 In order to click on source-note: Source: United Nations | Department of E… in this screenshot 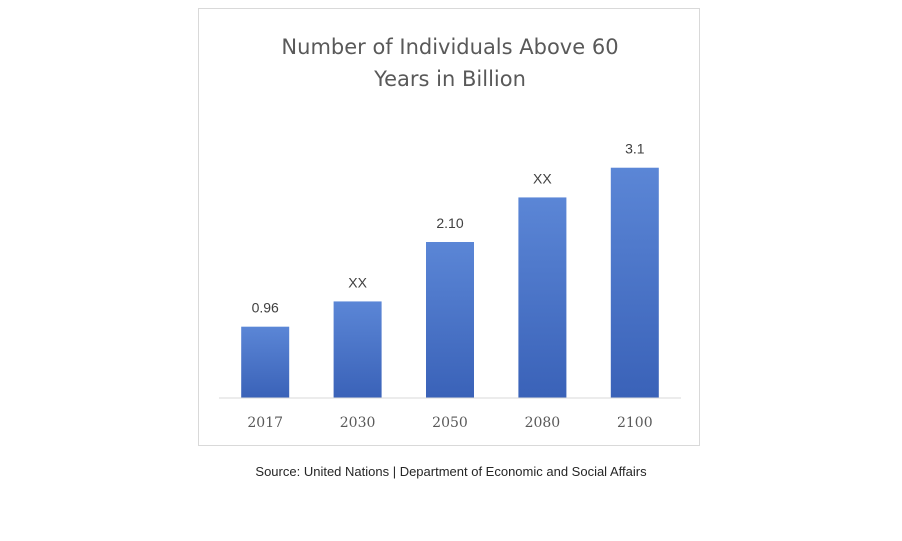, I will do `click(451, 471)`.